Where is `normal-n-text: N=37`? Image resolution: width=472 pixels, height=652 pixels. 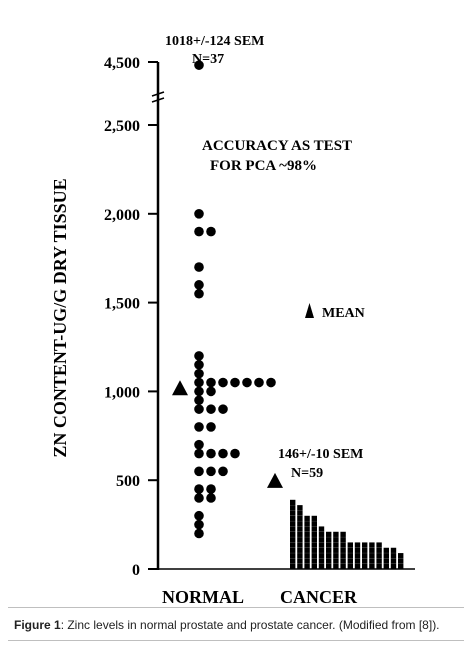
normal-n-text: N=37 is located at coordinates (208, 59).